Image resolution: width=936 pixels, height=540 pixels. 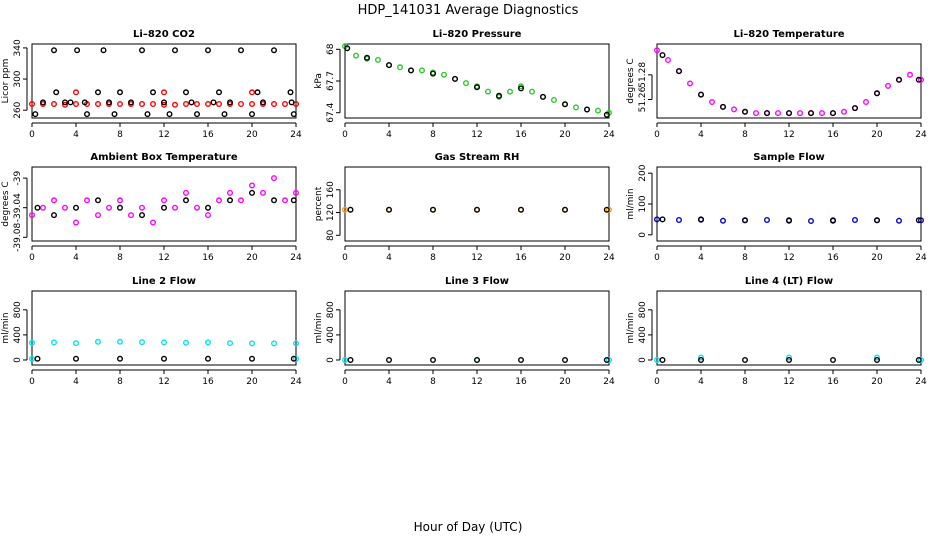 I want to click on x-tick-label: 12, so click(x=163, y=135).